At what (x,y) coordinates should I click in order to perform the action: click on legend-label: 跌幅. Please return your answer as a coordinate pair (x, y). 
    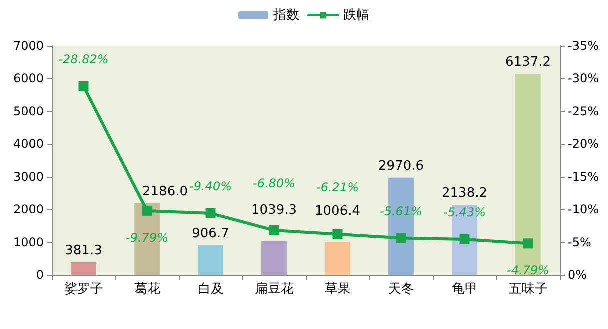
    Looking at the image, I should click on (357, 15).